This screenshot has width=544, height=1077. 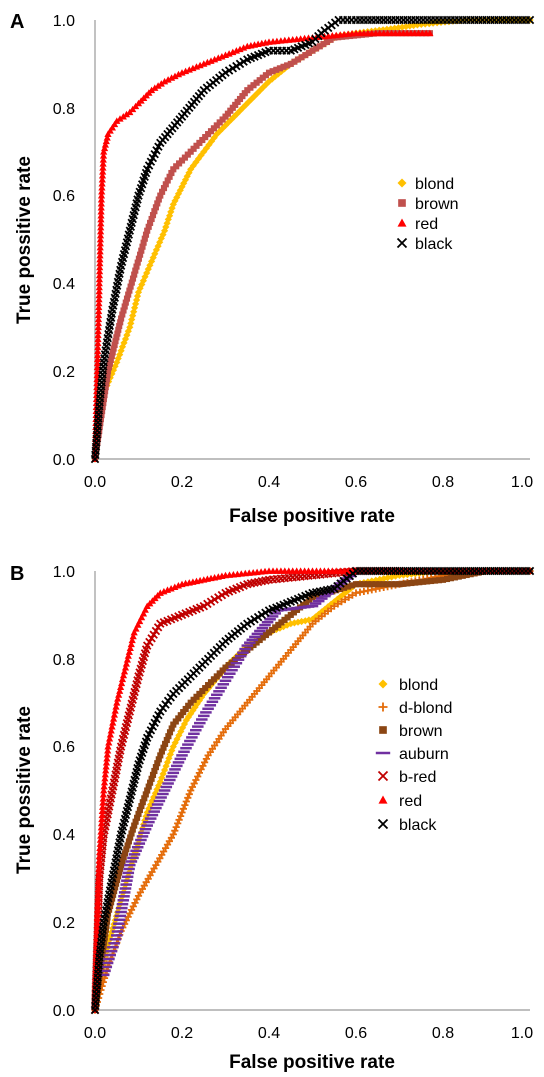 I want to click on x-tick-labels: 0.0 0.2 0.4 0.6 0.8 1.0, so click(x=308, y=482).